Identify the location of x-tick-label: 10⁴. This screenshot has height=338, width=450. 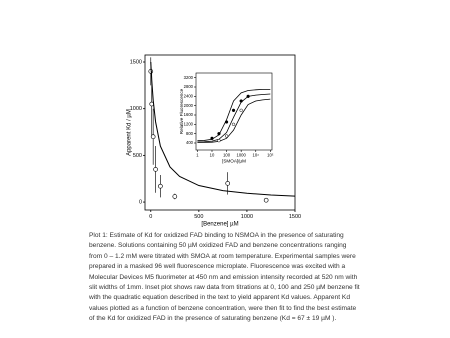
(256, 154).